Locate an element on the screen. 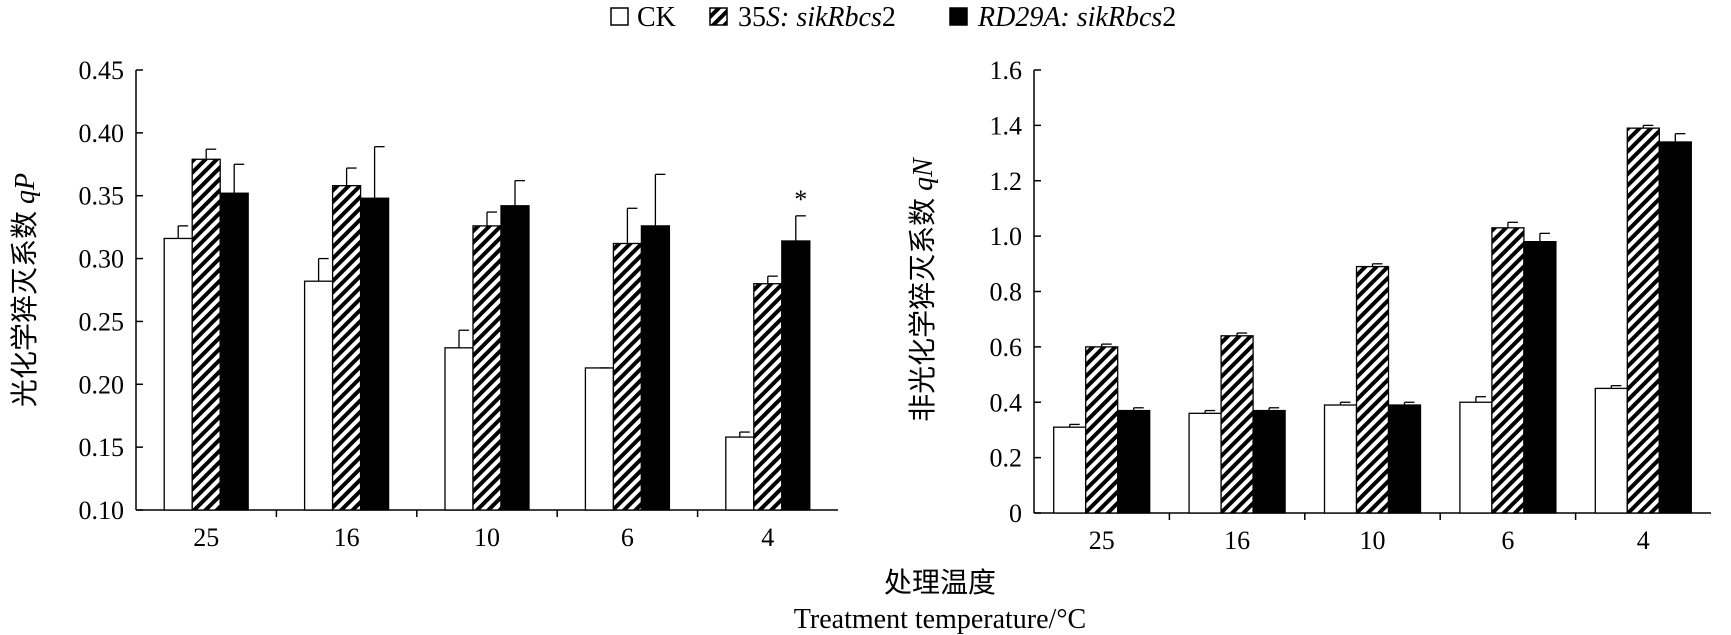  legend-swatch-35s is located at coordinates (718, 16).